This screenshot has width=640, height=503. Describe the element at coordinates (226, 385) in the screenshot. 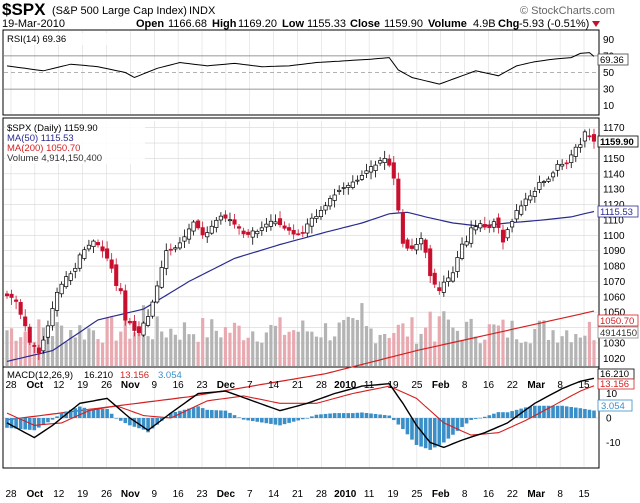

I see `x-axis-label: Dec` at that location.